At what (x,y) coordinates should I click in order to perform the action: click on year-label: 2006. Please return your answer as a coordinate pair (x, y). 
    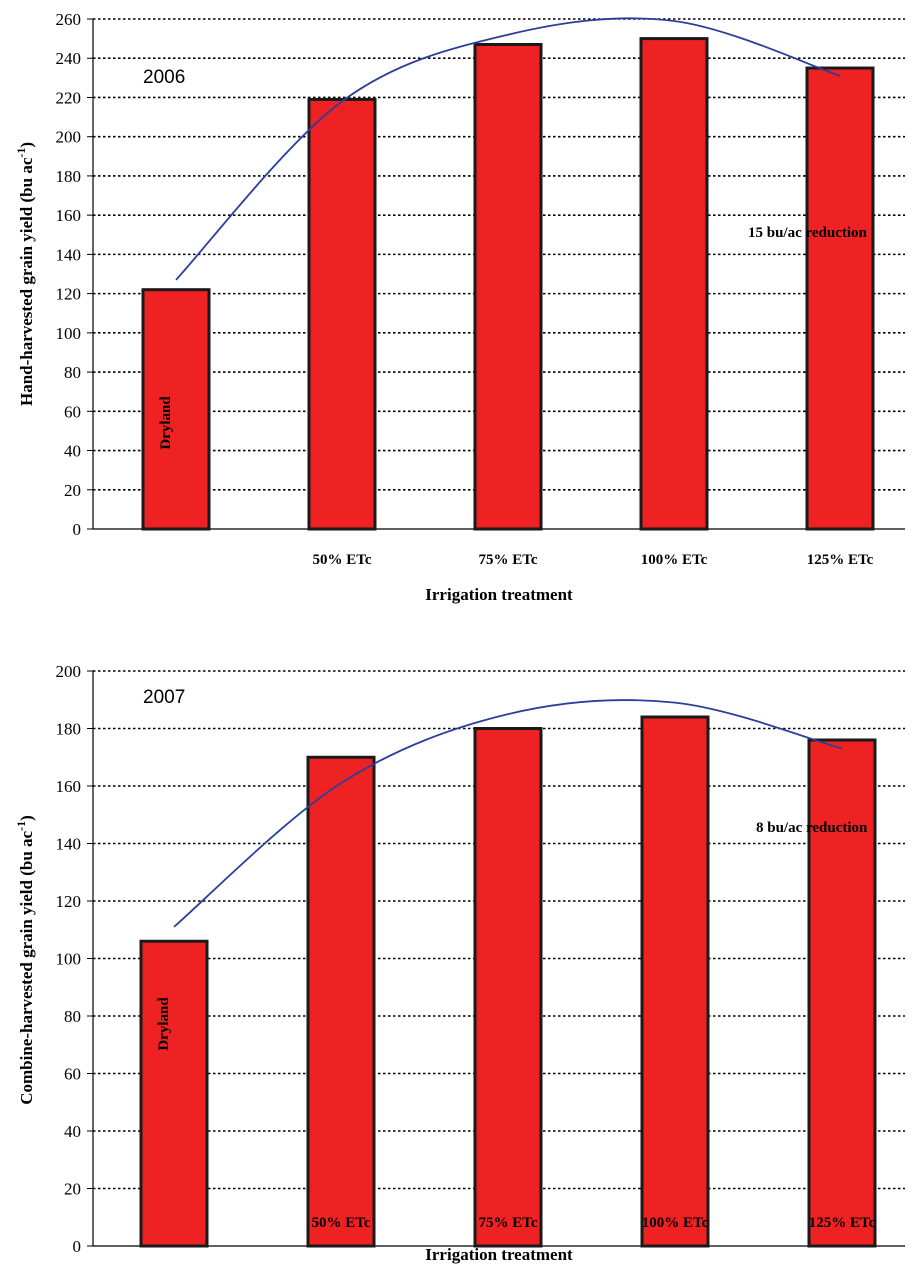
    Looking at the image, I should click on (164, 77).